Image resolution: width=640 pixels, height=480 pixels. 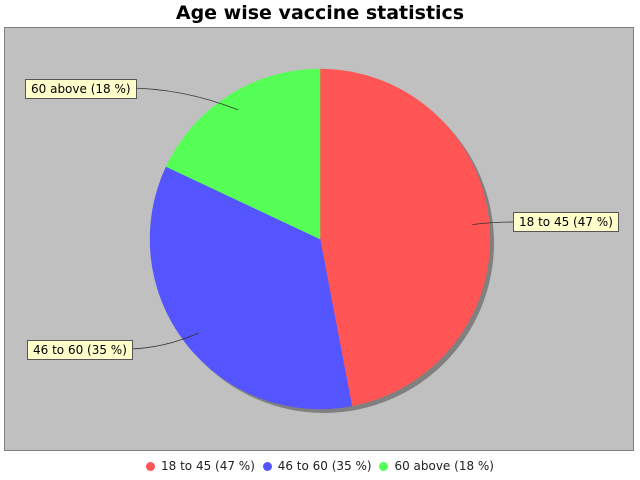 I want to click on leader-line-60-above, so click(x=182, y=99).